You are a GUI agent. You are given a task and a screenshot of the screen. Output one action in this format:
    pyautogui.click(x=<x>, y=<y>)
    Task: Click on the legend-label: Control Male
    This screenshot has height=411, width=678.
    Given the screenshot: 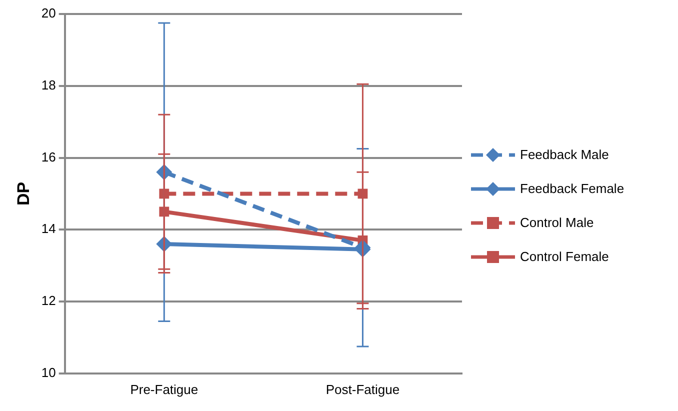 What is the action you would take?
    pyautogui.click(x=557, y=222)
    